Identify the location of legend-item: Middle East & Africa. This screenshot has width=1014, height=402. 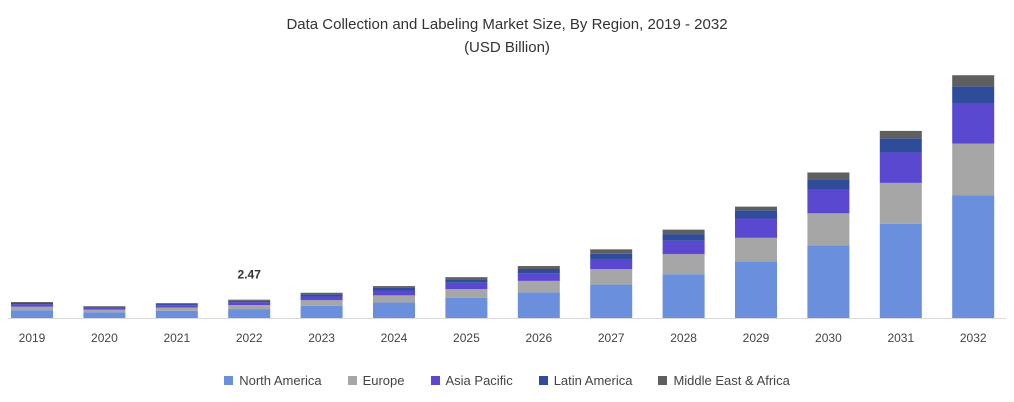
(724, 380).